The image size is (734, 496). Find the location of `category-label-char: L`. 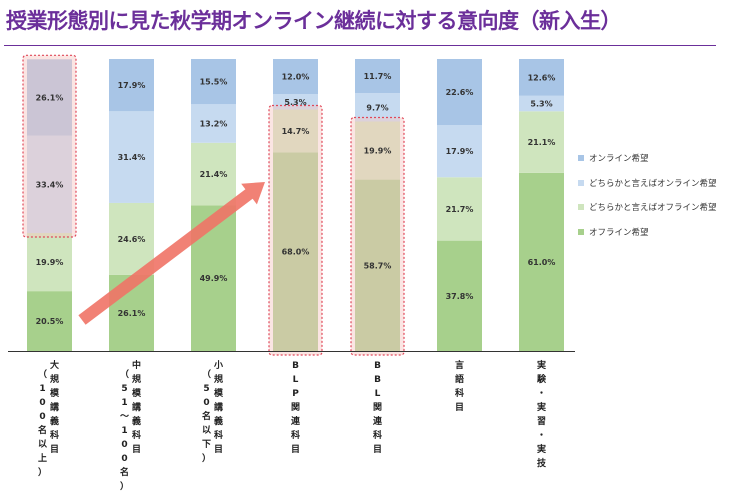

category-label-char: L is located at coordinates (378, 394).